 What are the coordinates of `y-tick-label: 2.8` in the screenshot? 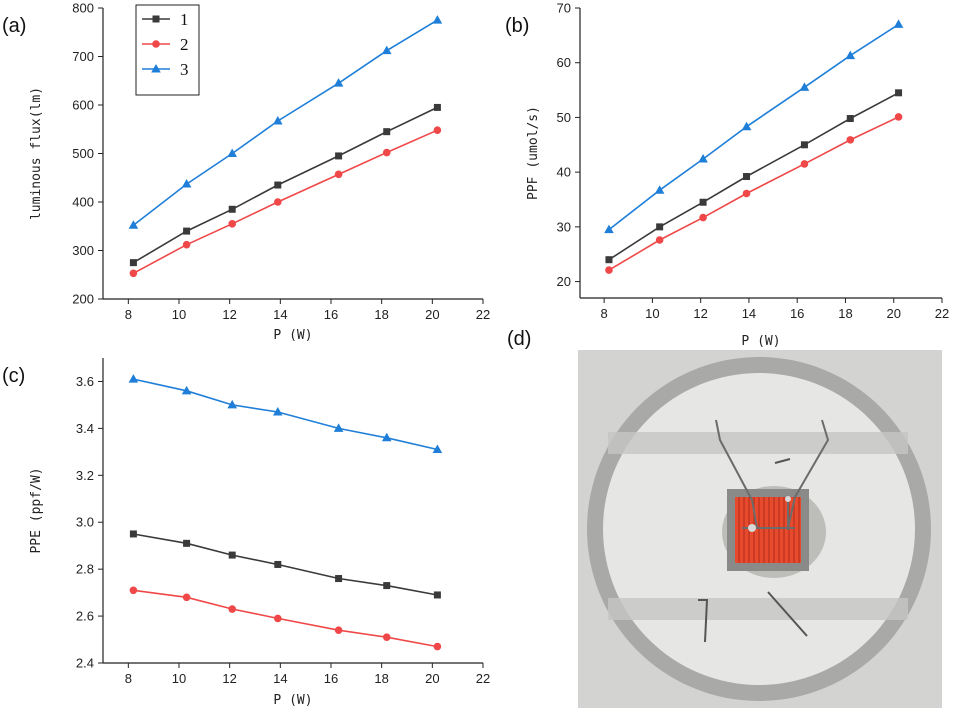 It's located at (85, 569).